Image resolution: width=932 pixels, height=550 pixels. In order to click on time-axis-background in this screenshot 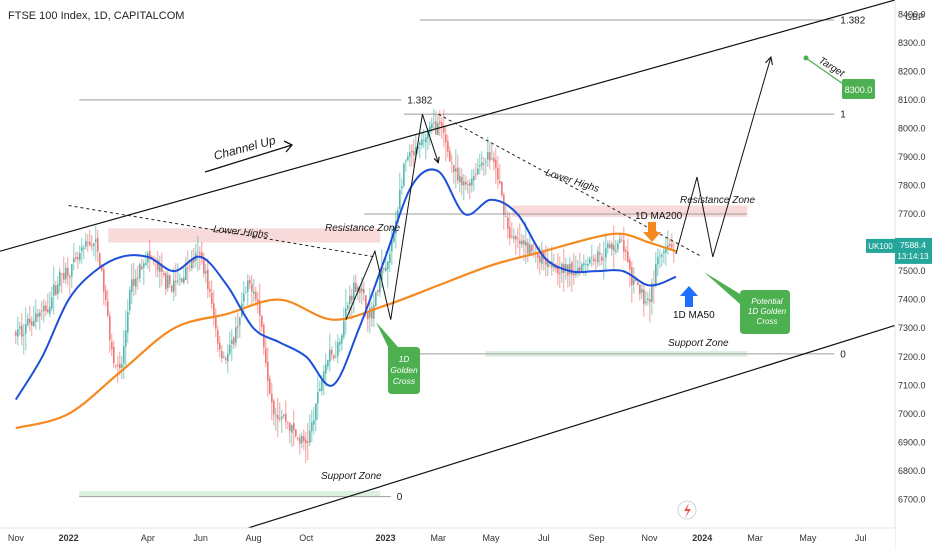, I will do `click(447, 539)`.